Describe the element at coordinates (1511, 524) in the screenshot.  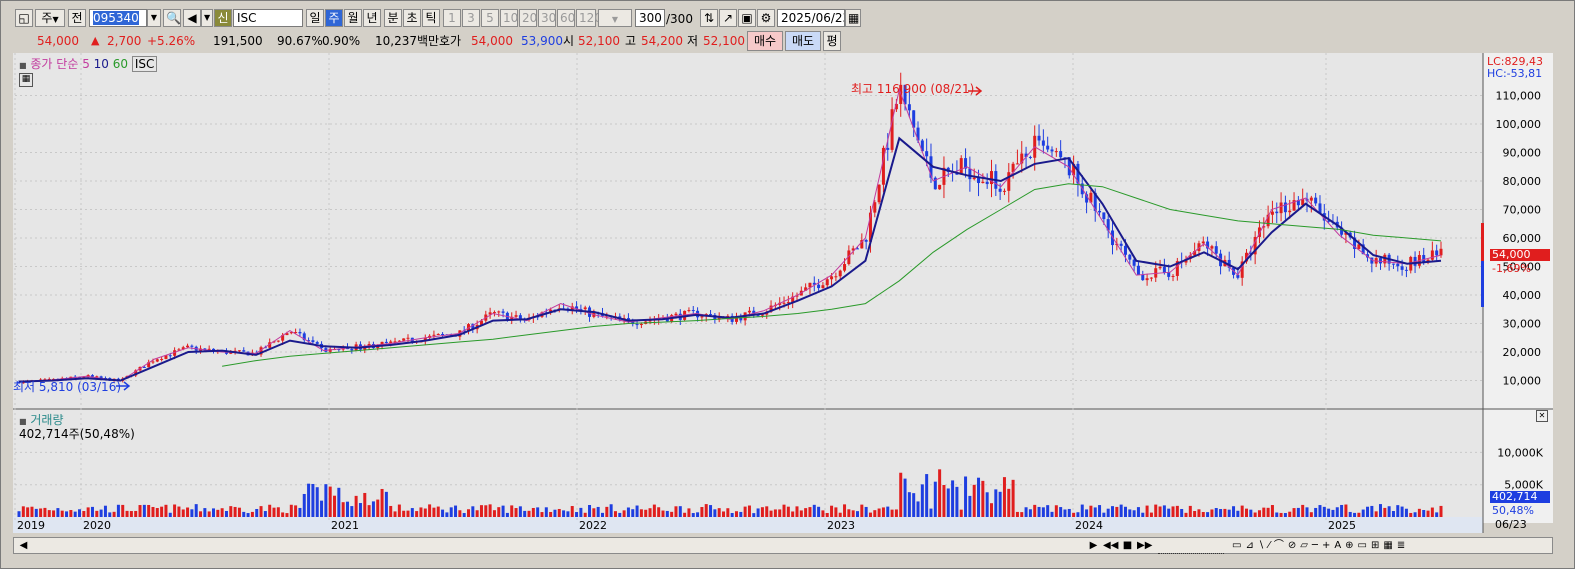
I see `date-axis-label: 06/23` at that location.